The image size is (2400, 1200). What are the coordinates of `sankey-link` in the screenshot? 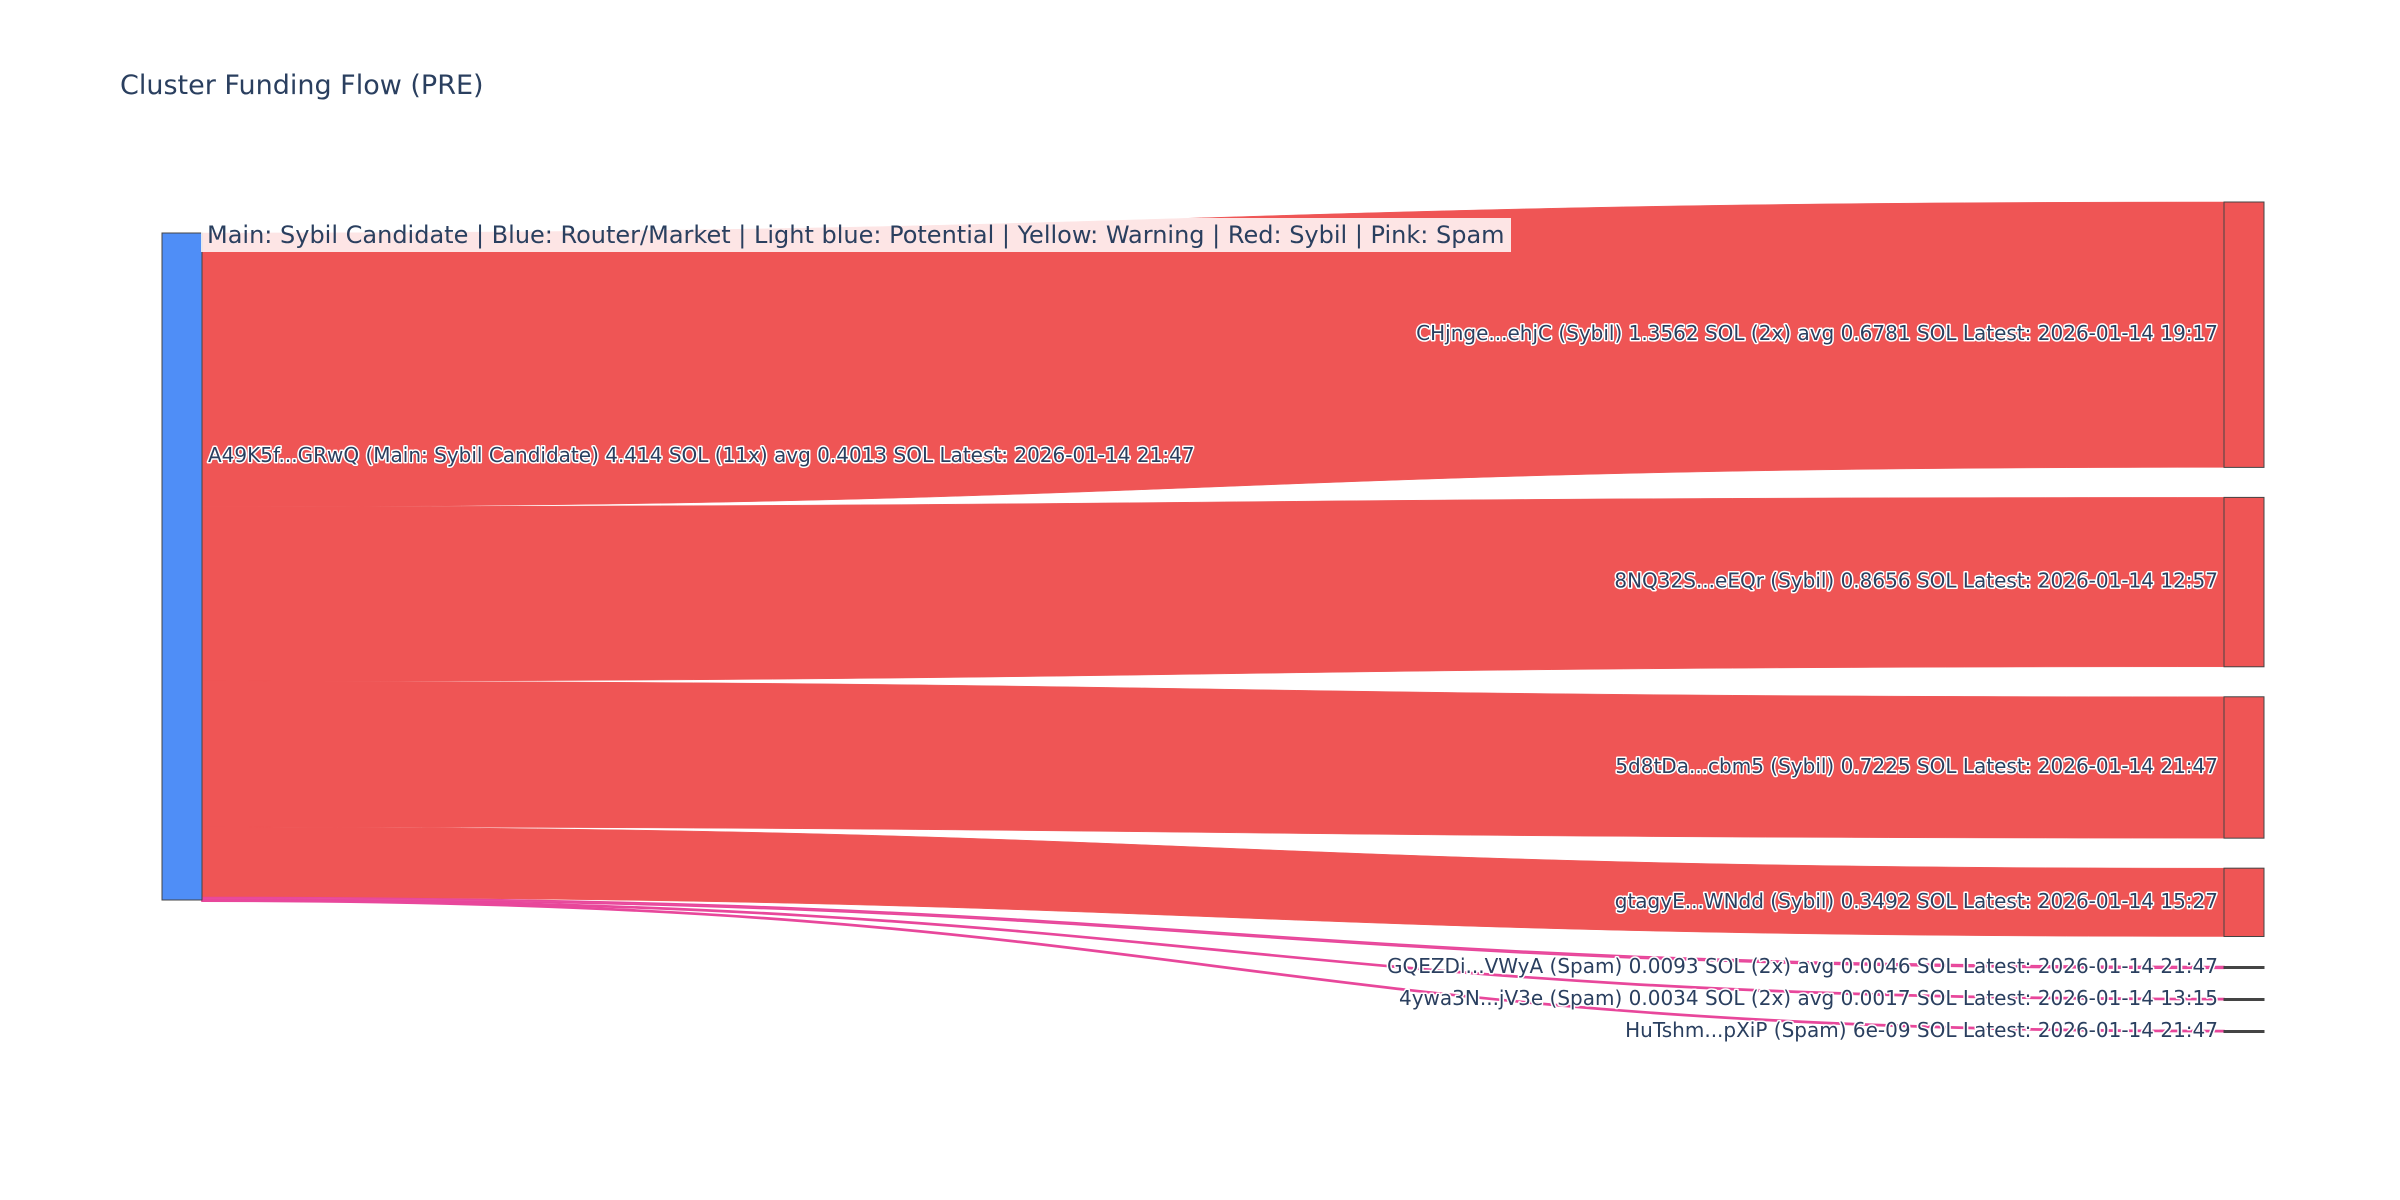 It's located at (1213, 881).